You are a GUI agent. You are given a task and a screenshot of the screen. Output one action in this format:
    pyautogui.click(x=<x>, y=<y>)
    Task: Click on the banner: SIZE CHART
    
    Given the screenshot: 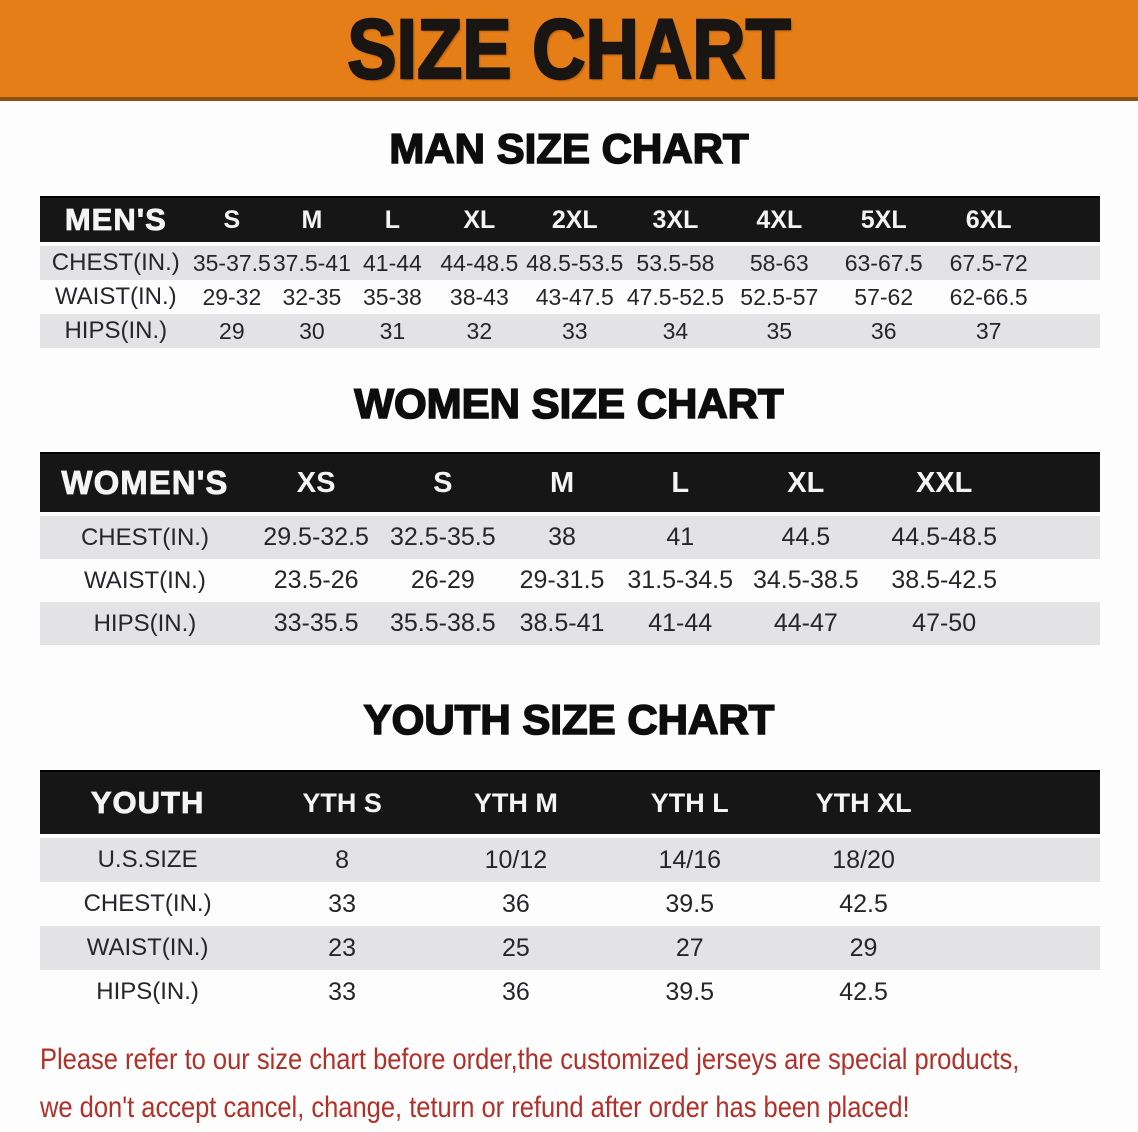 What is the action you would take?
    pyautogui.click(x=569, y=50)
    